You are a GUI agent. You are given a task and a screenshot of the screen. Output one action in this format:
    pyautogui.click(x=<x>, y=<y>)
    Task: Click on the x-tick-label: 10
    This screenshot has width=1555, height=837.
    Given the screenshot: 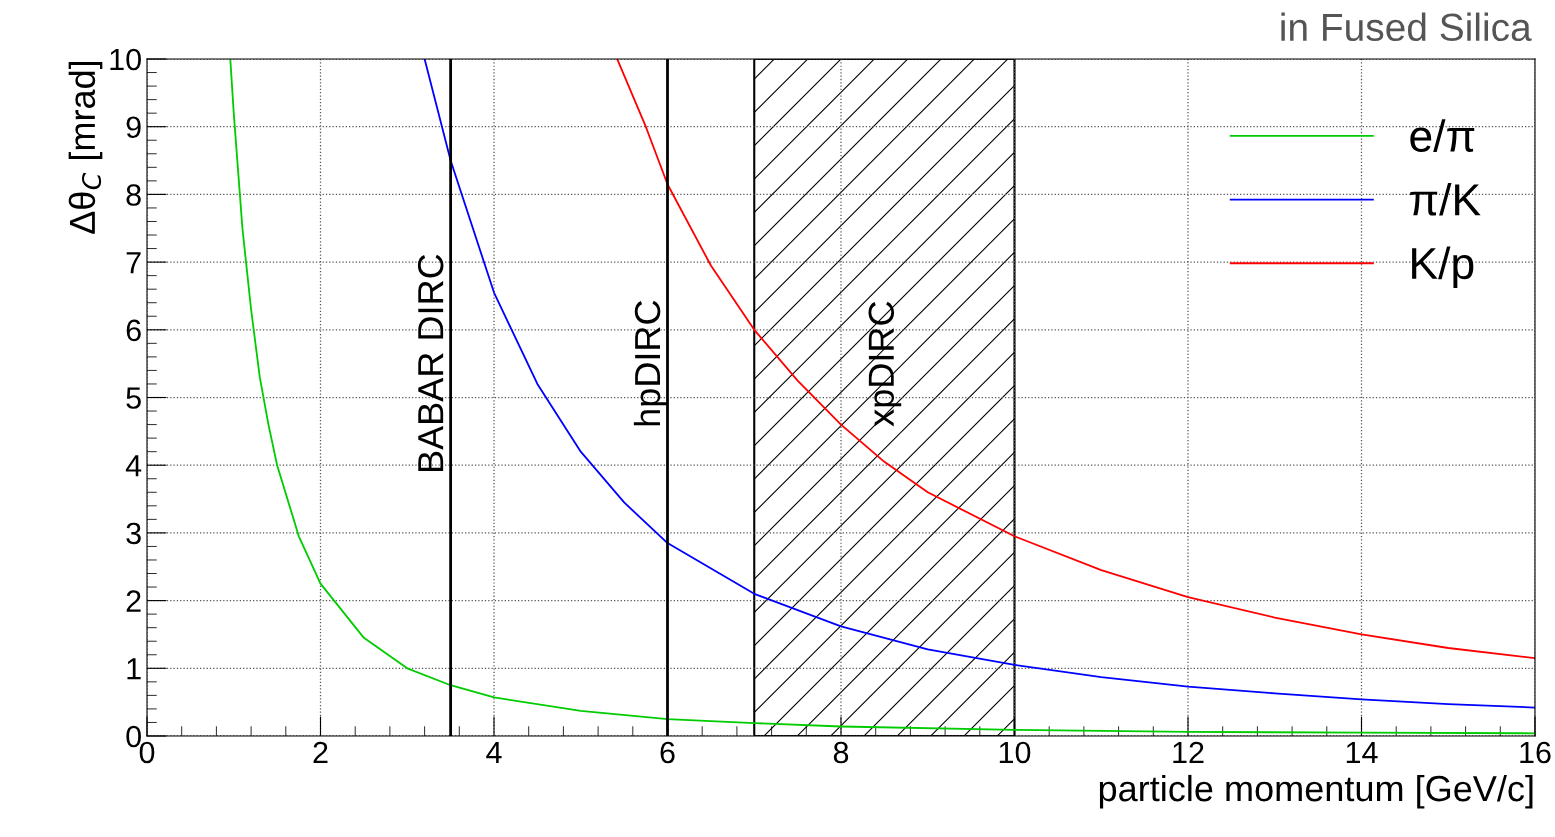 What is the action you would take?
    pyautogui.click(x=1015, y=752)
    